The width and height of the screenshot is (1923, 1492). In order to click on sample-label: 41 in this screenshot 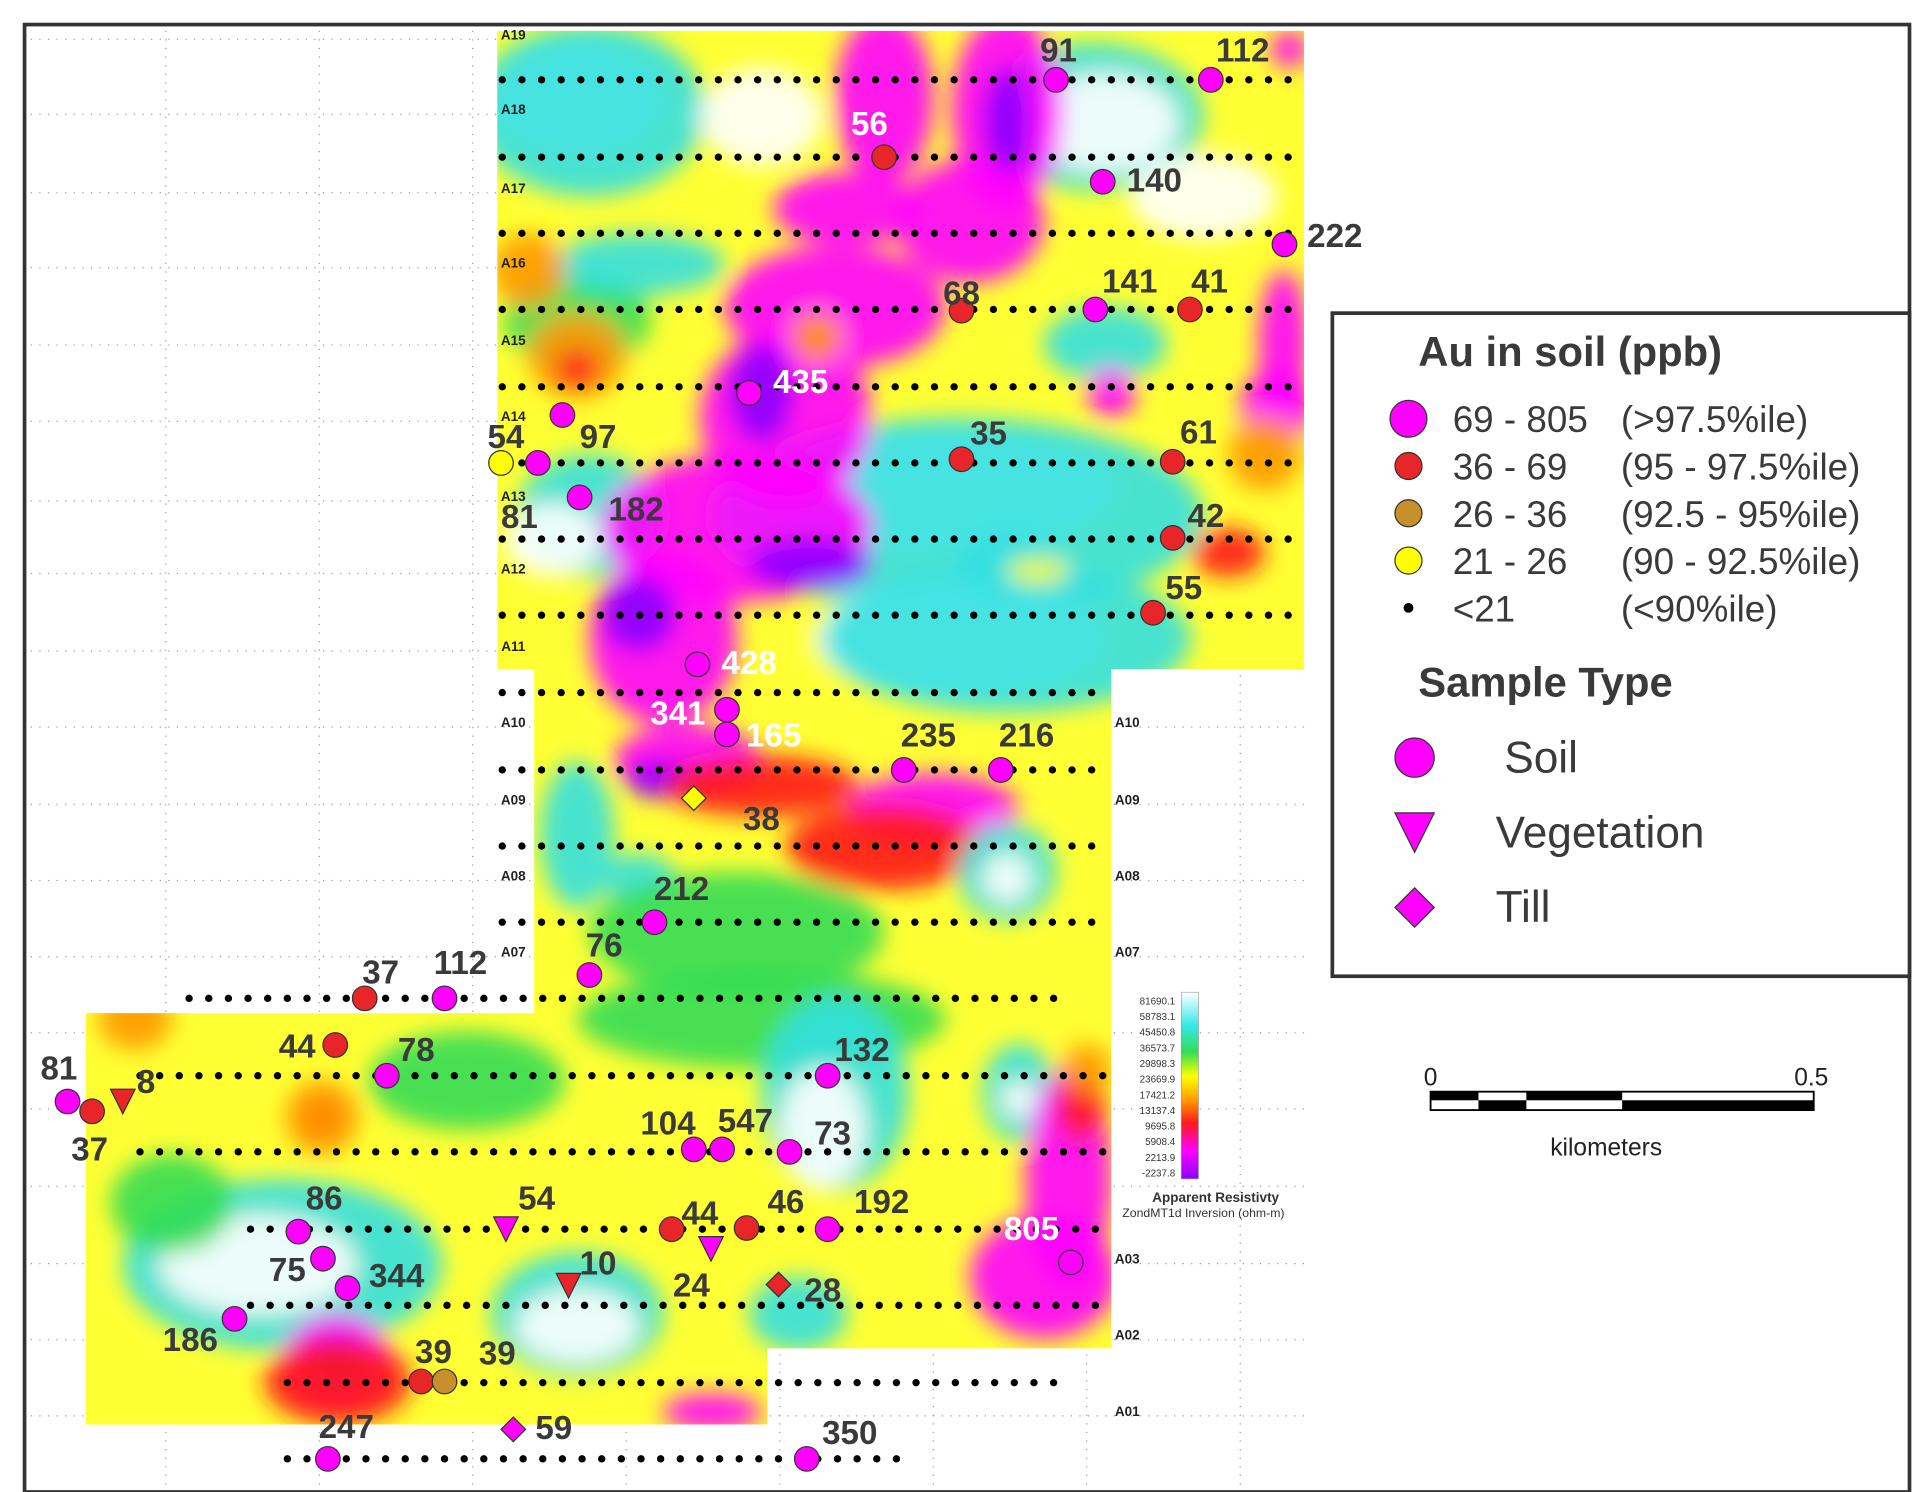, I will do `click(1209, 281)`.